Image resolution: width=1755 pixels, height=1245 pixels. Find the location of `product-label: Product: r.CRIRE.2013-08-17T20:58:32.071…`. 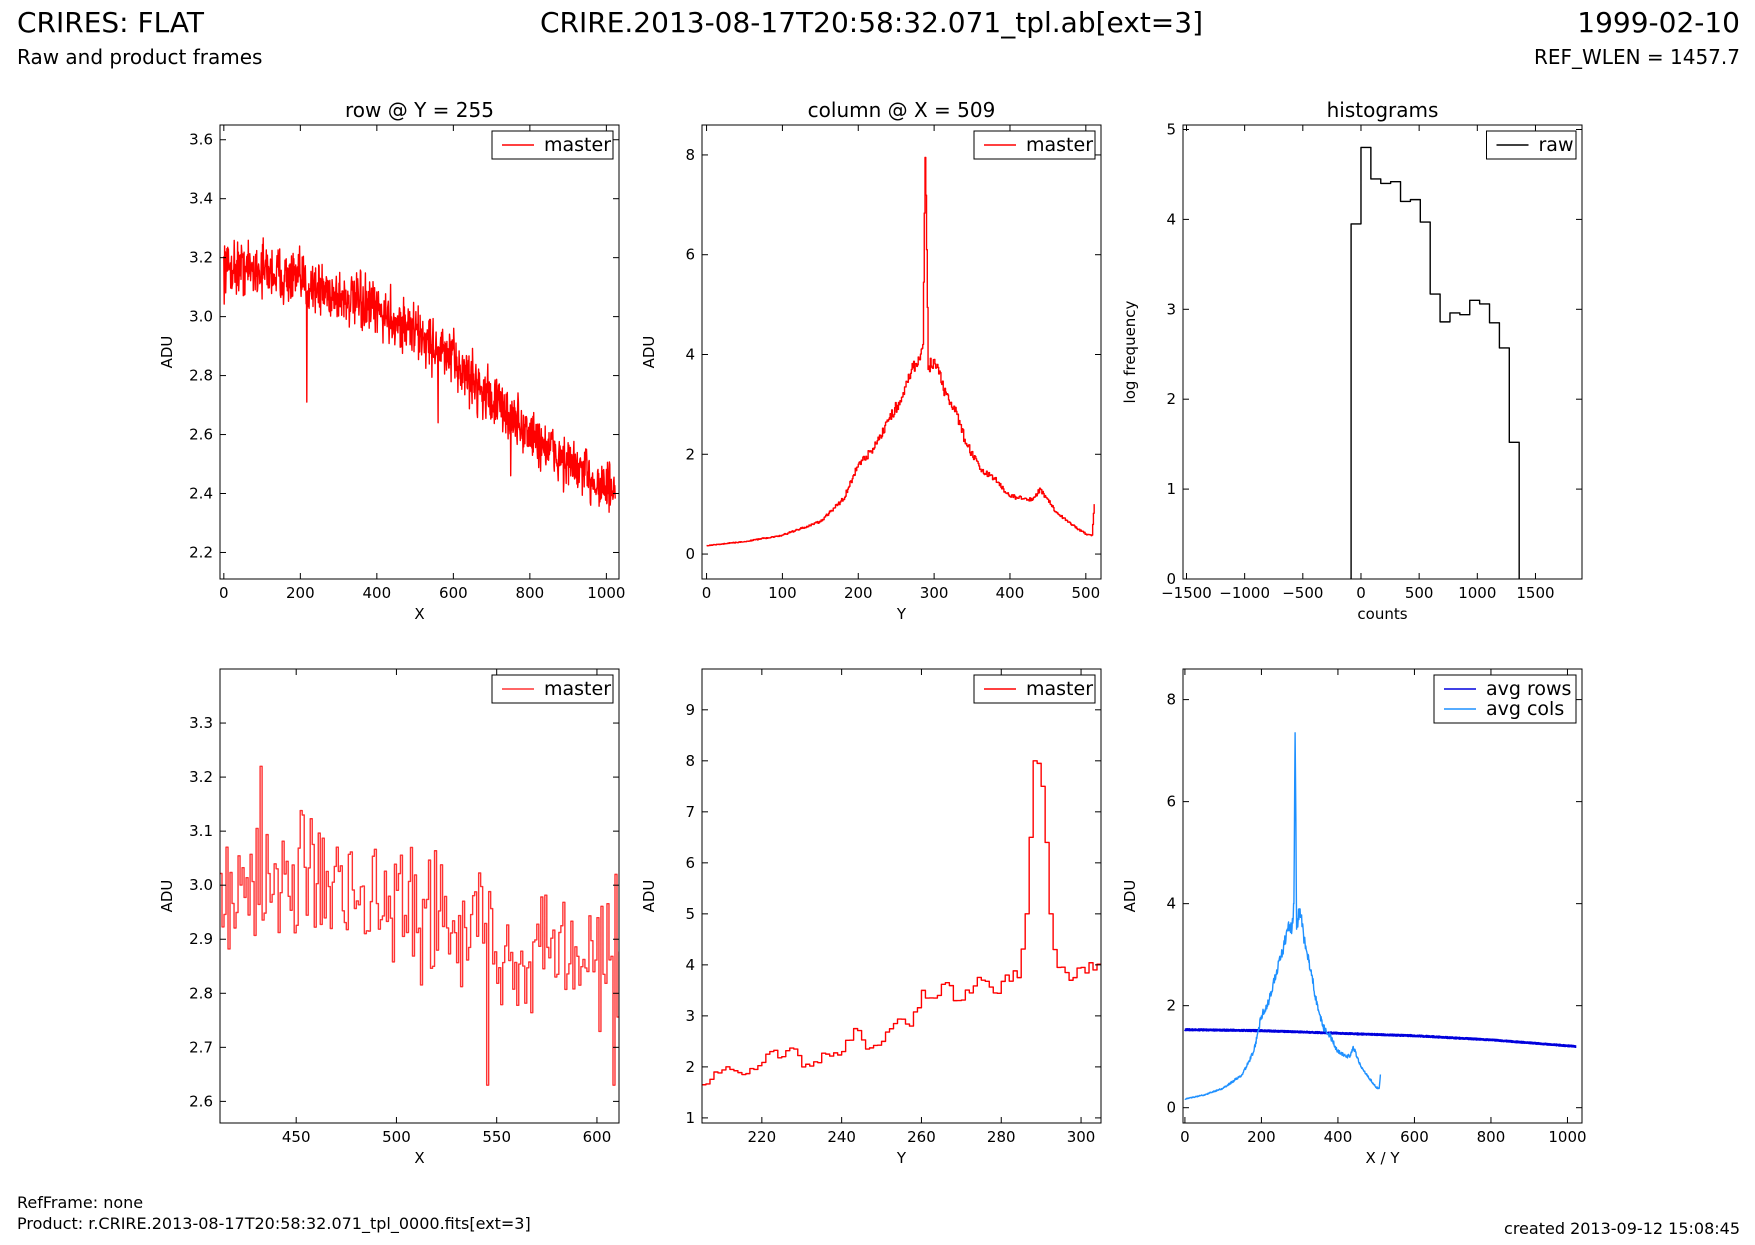

product-label: Product: r.CRIRE.2013-08-17T20:58:32.071… is located at coordinates (274, 1223).